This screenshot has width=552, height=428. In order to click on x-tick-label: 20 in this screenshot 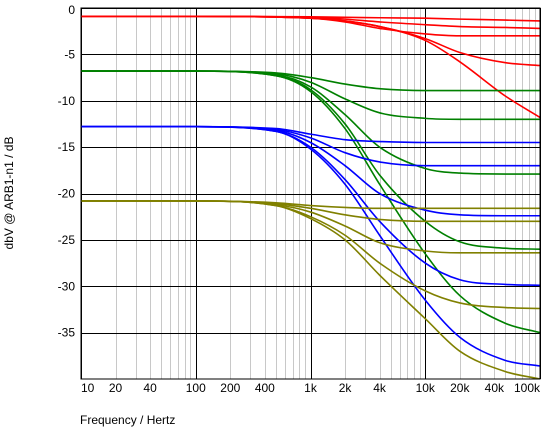, I will do `click(116, 388)`.